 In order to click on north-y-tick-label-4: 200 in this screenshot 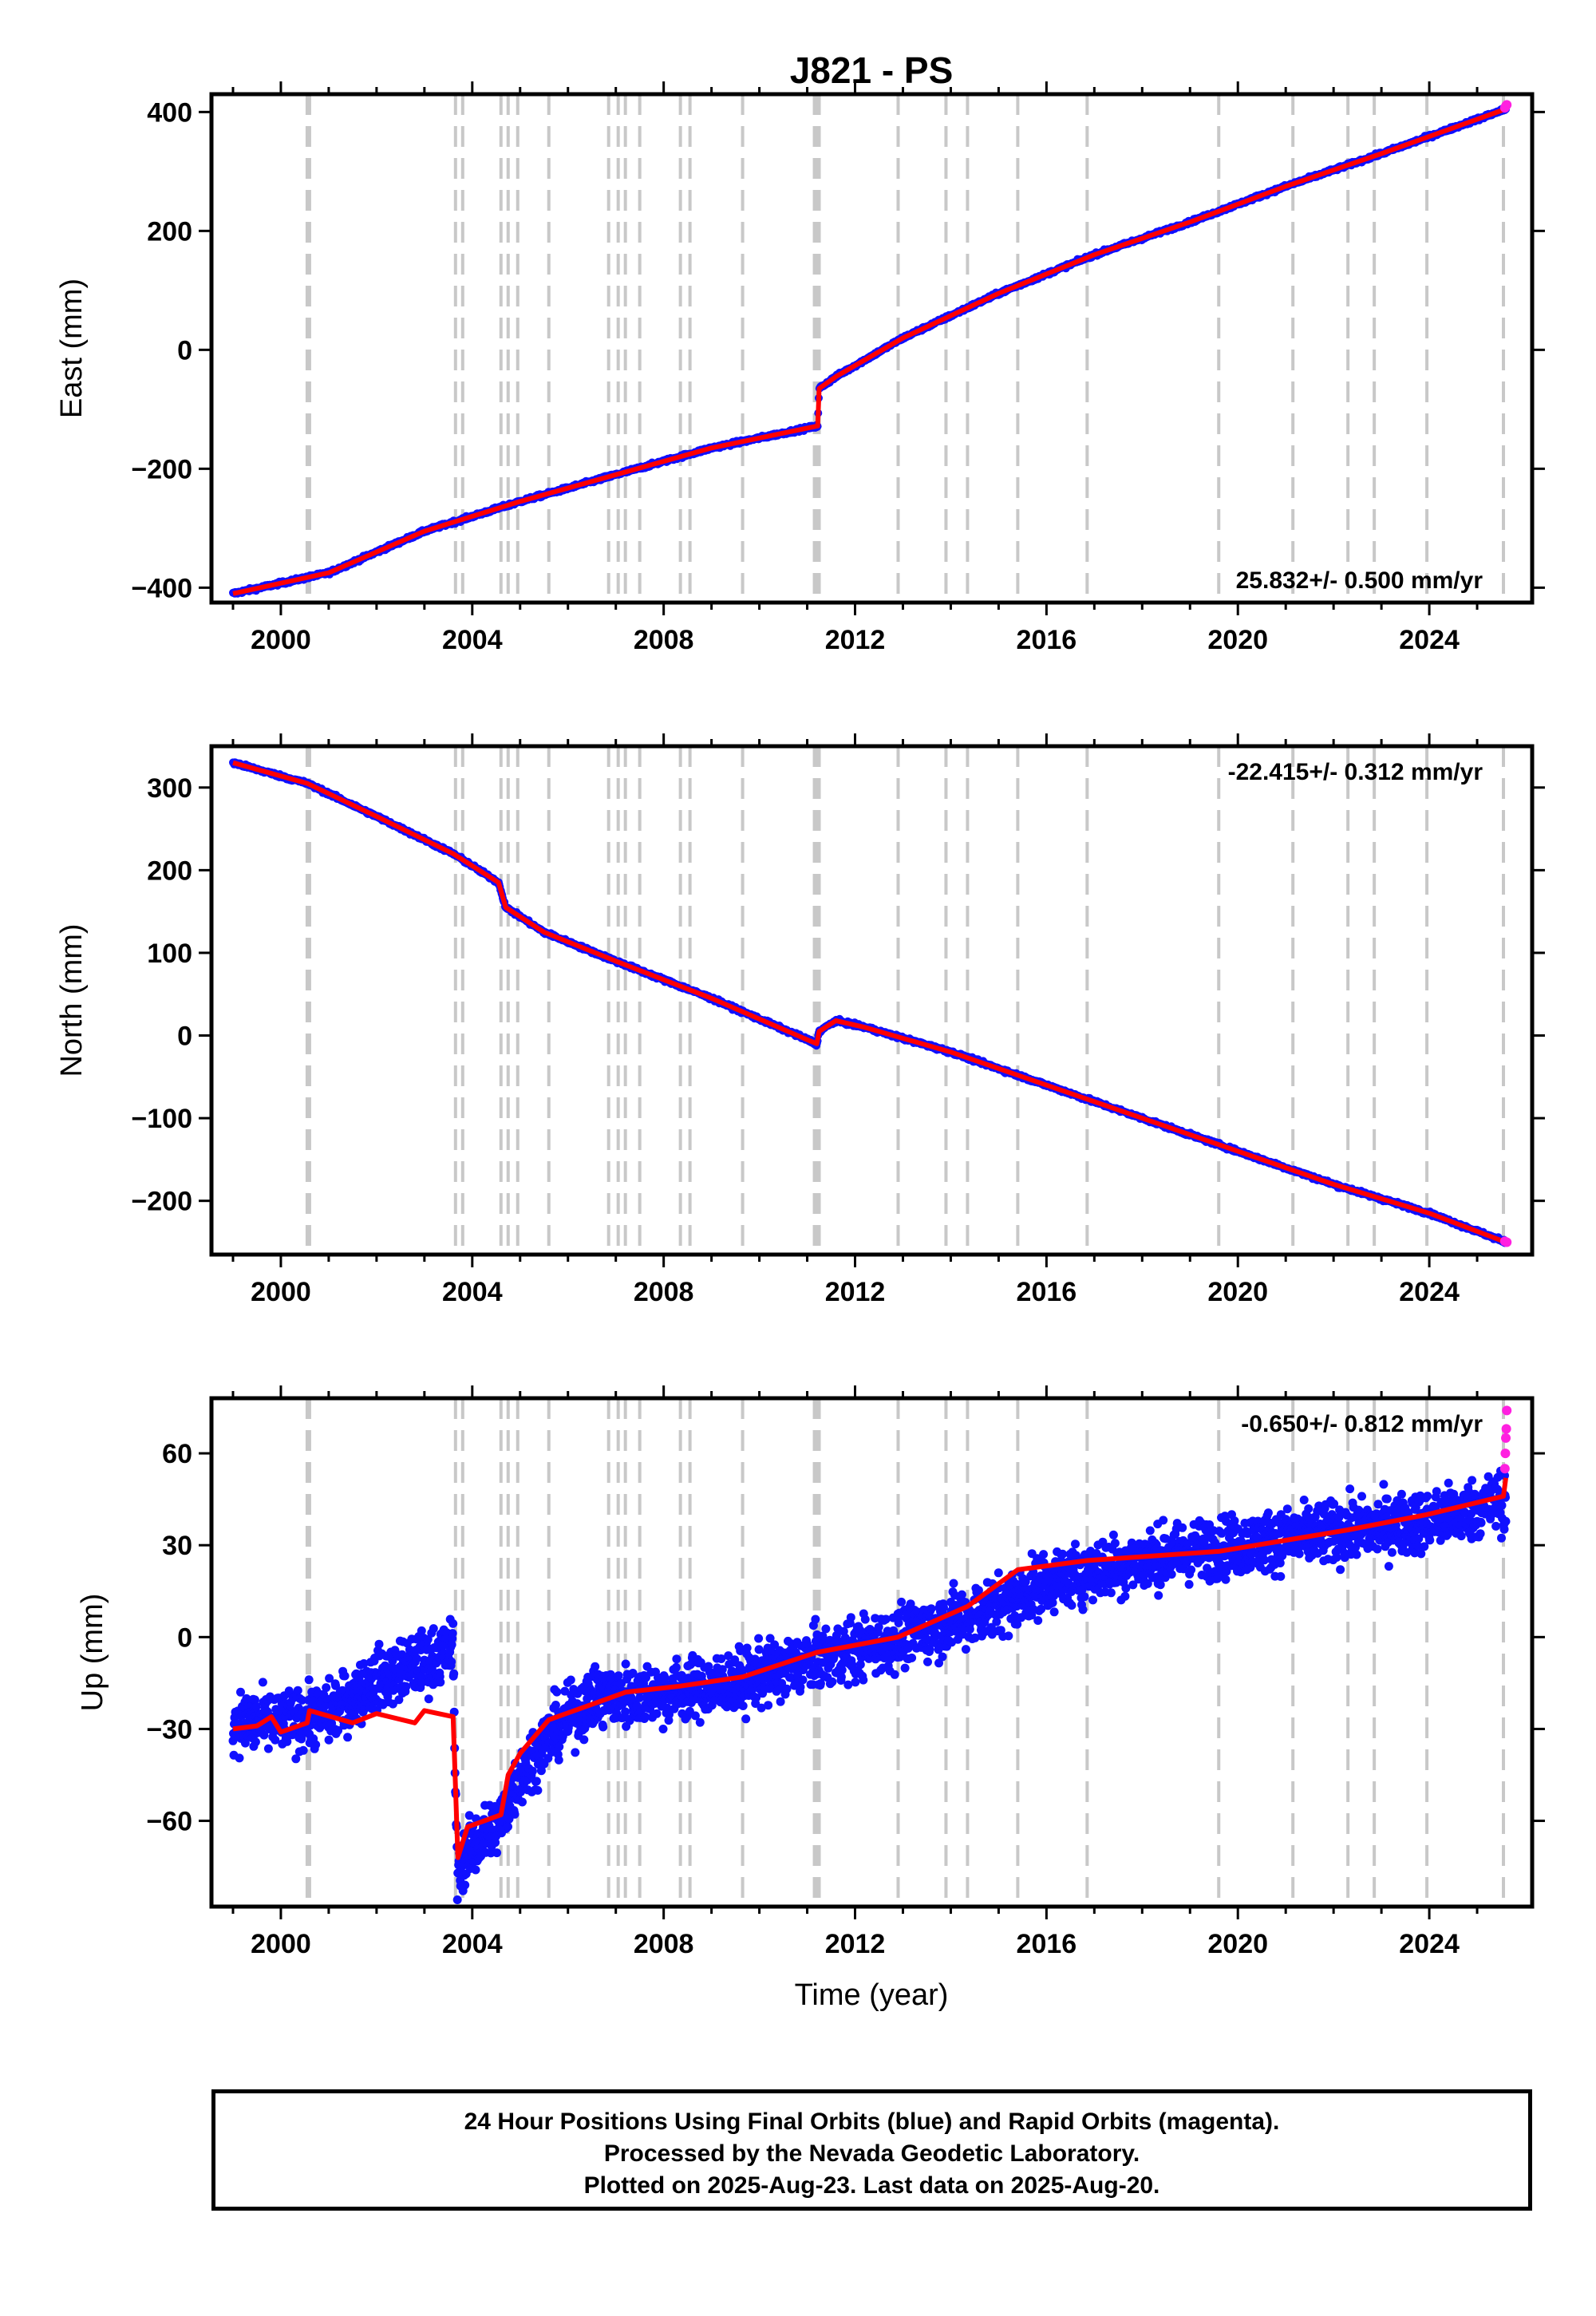, I will do `click(169, 871)`.